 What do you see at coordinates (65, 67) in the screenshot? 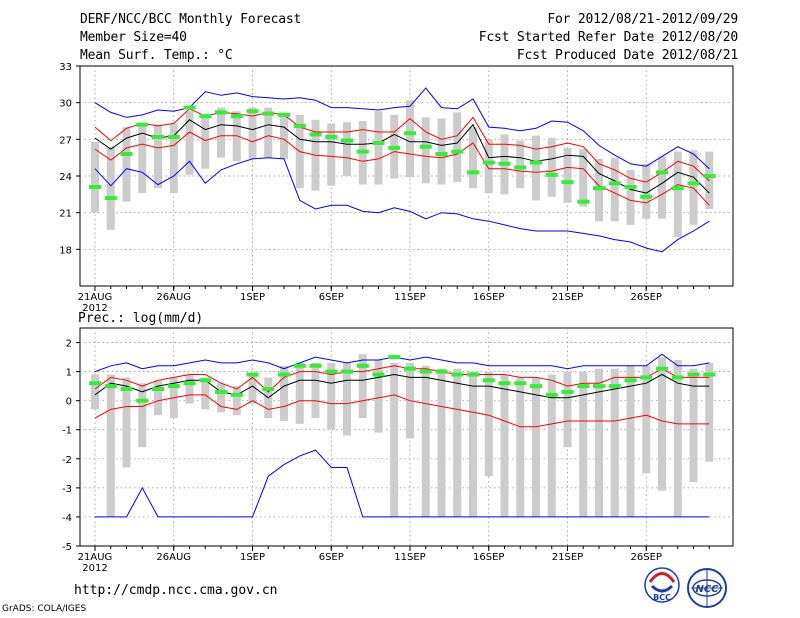
I see `temp-ytick-label: 33` at bounding box center [65, 67].